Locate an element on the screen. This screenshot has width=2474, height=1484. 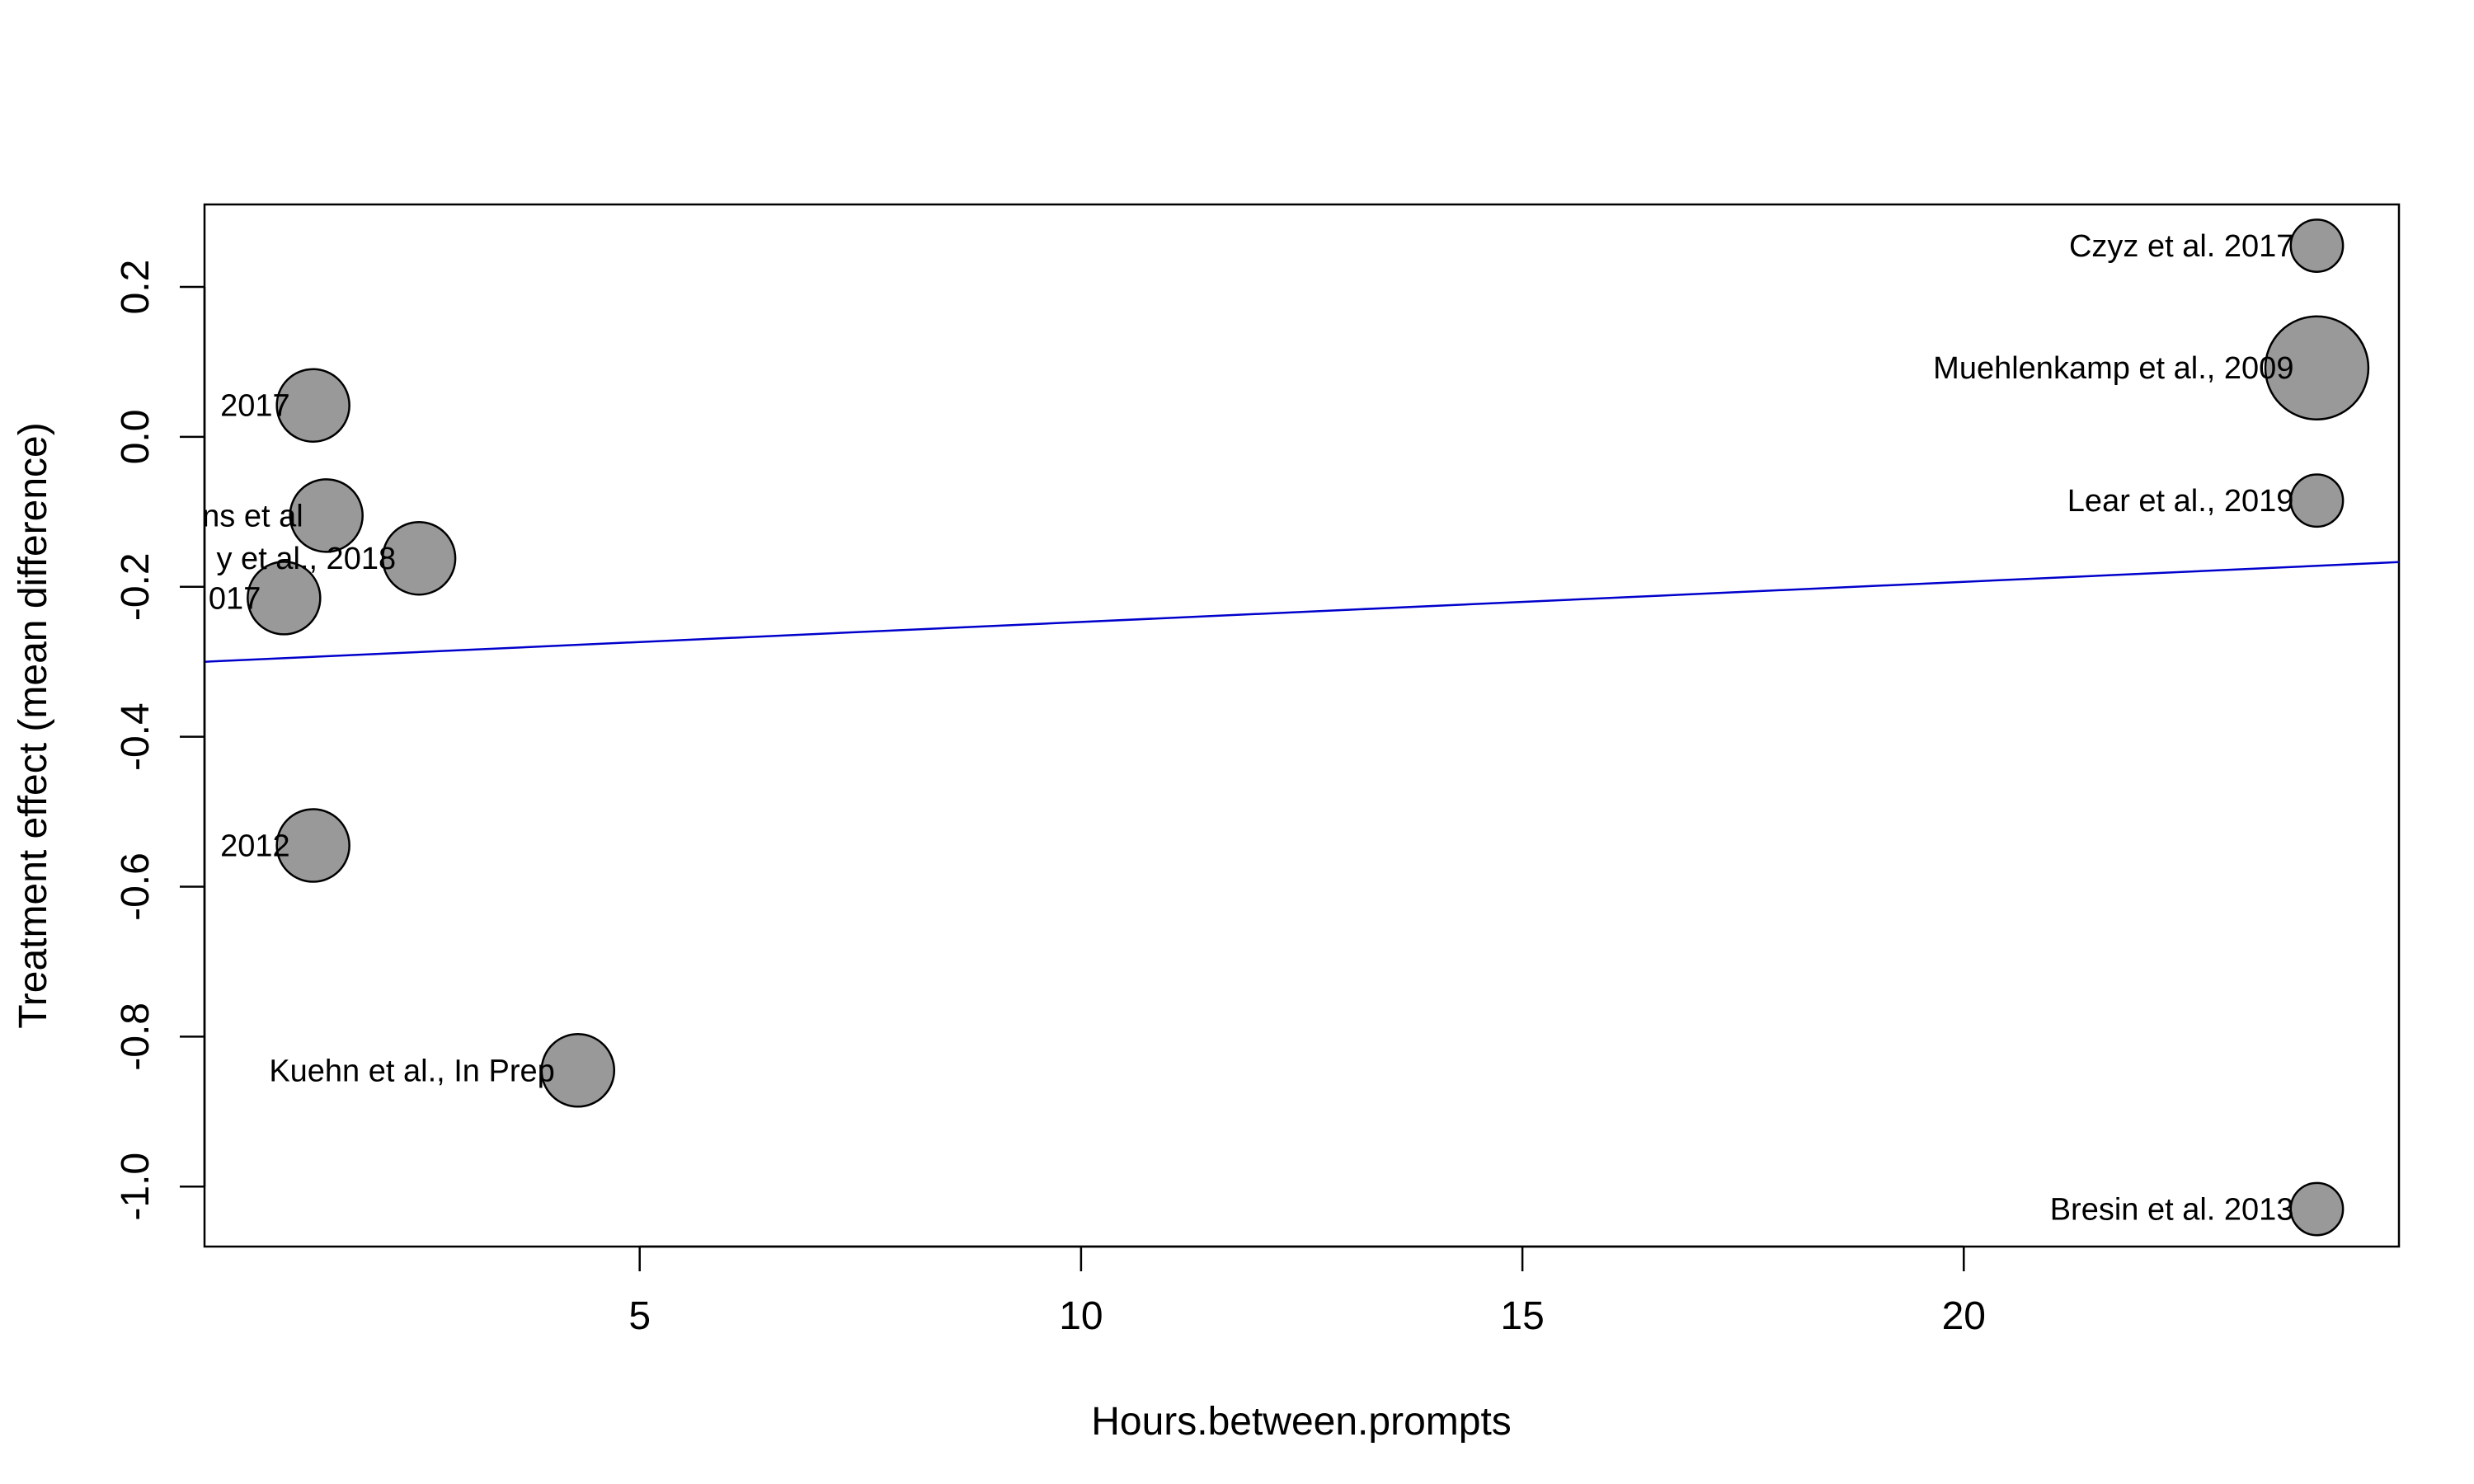
x-tick-label: 20 is located at coordinates (1964, 1316).